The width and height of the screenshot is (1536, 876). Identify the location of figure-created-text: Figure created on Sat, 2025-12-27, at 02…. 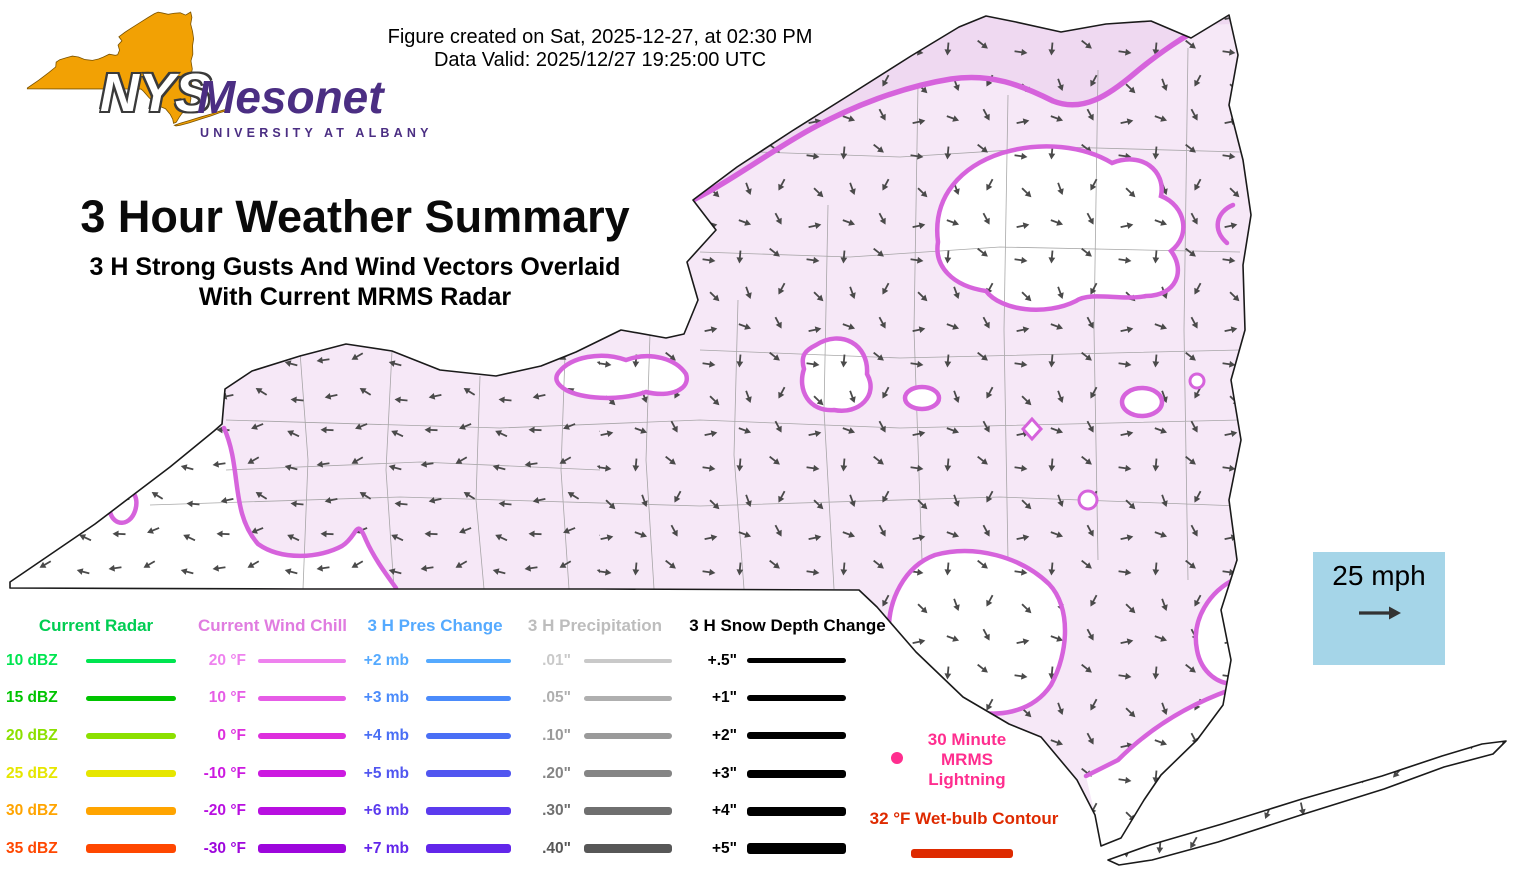
(600, 37).